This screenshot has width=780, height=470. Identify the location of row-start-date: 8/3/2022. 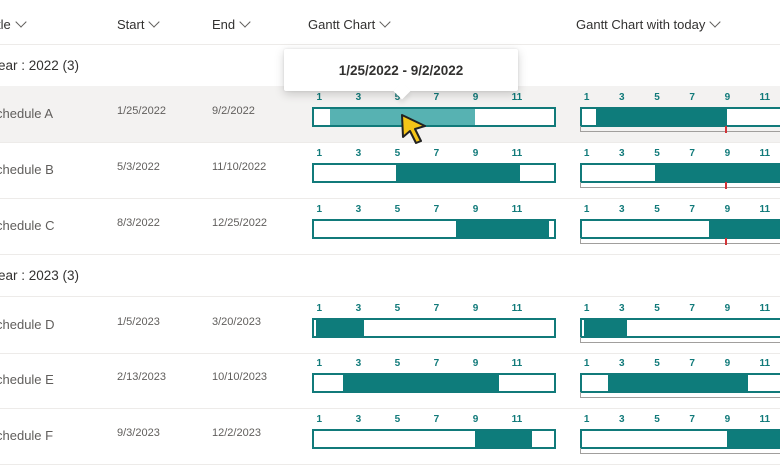
(138, 223).